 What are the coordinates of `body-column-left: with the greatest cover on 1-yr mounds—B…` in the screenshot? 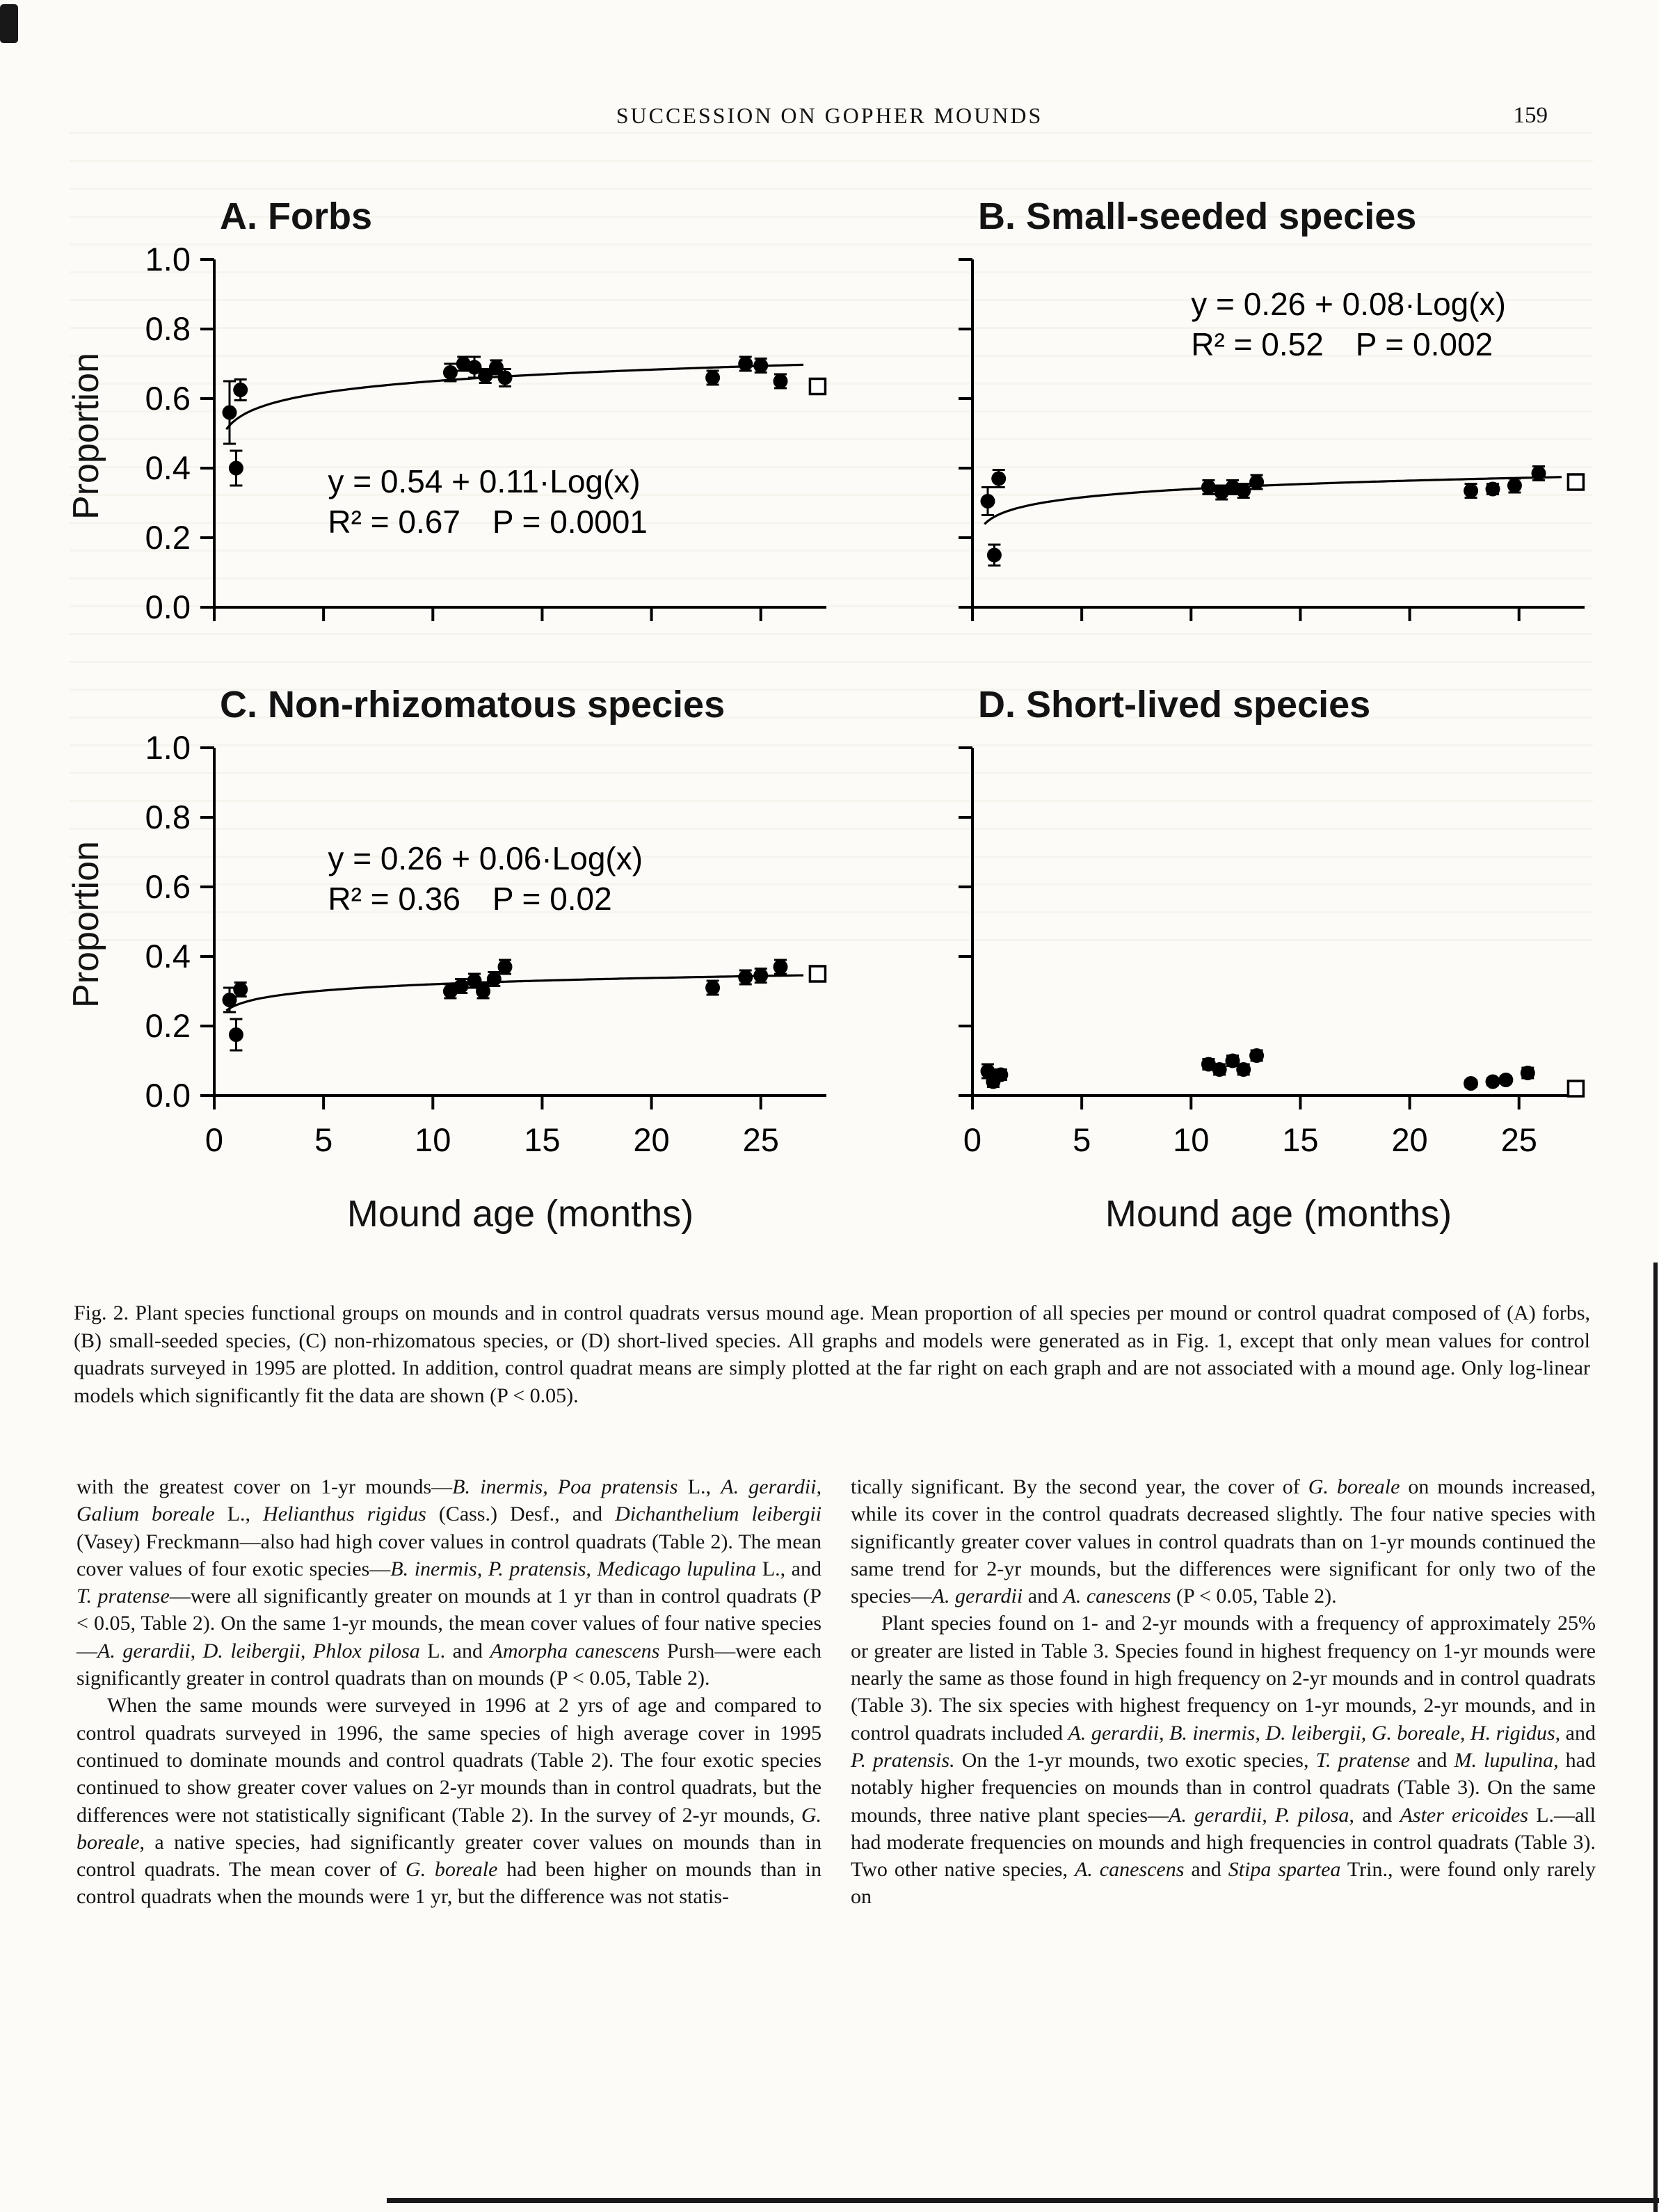 It's located at (449, 1692).